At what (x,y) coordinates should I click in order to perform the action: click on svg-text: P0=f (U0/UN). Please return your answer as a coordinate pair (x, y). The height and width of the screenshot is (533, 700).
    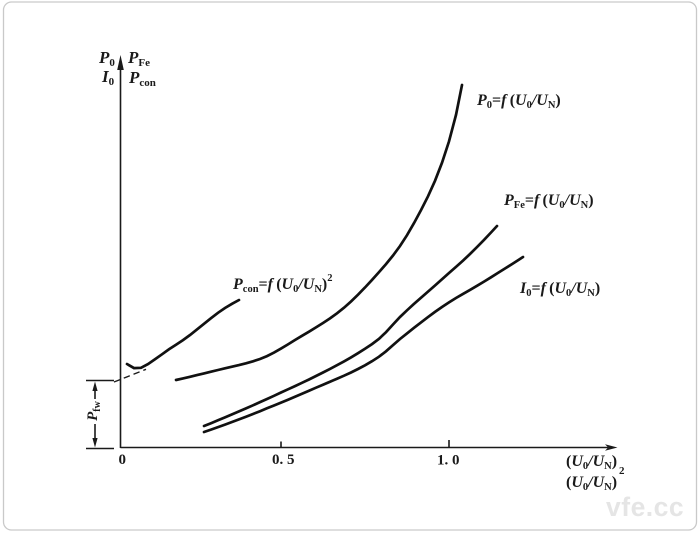
    Looking at the image, I should click on (518, 101).